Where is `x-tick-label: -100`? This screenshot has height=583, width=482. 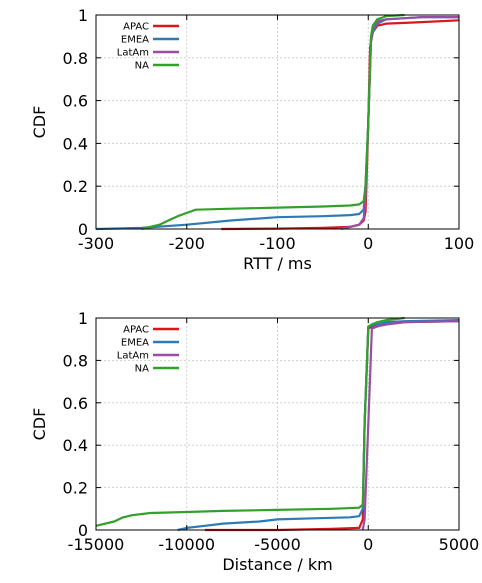
x-tick-label: -100 is located at coordinates (277, 243).